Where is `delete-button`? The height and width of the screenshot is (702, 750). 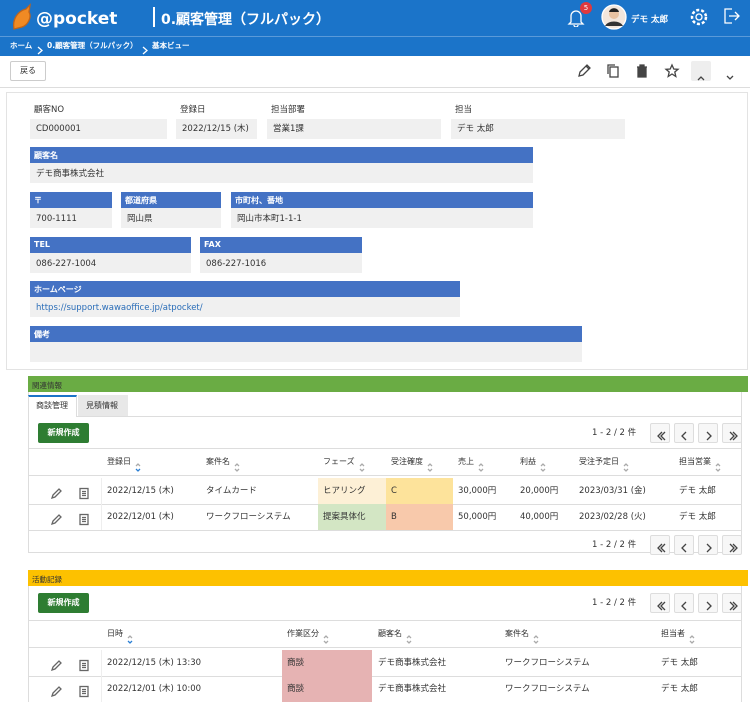 delete-button is located at coordinates (642, 71).